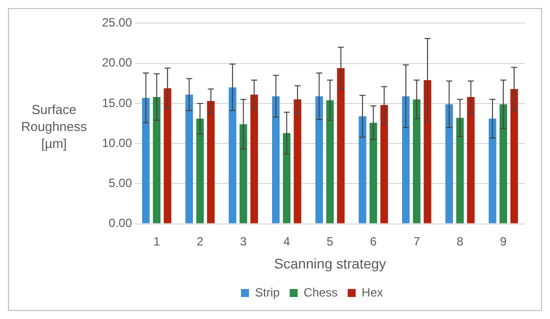  I want to click on y-tick-label: 10.00, so click(117, 143).